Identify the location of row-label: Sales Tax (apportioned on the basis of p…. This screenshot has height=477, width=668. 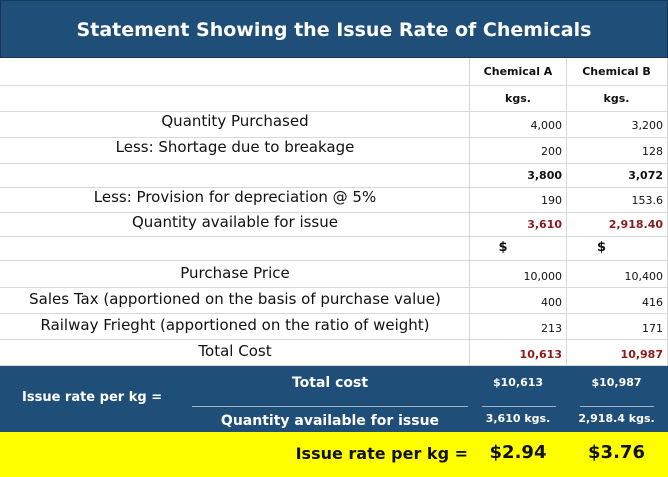
(235, 299).